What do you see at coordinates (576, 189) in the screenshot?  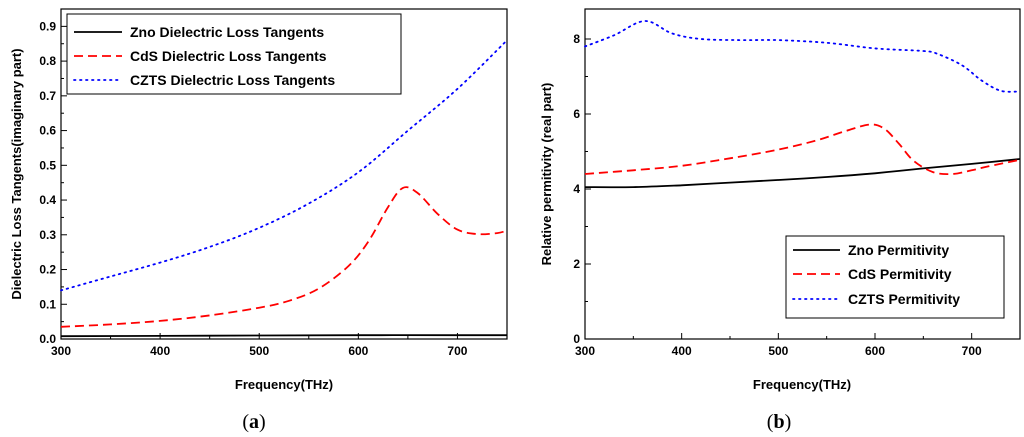 I see `panel-b-y-tick-label: 4` at bounding box center [576, 189].